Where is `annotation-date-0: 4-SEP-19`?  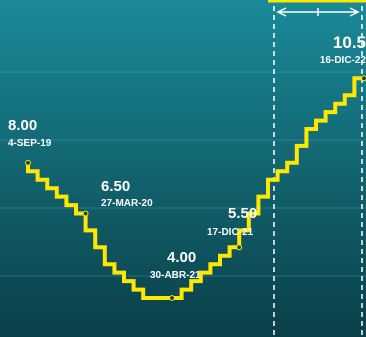
annotation-date-0: 4-SEP-19 is located at coordinates (30, 143).